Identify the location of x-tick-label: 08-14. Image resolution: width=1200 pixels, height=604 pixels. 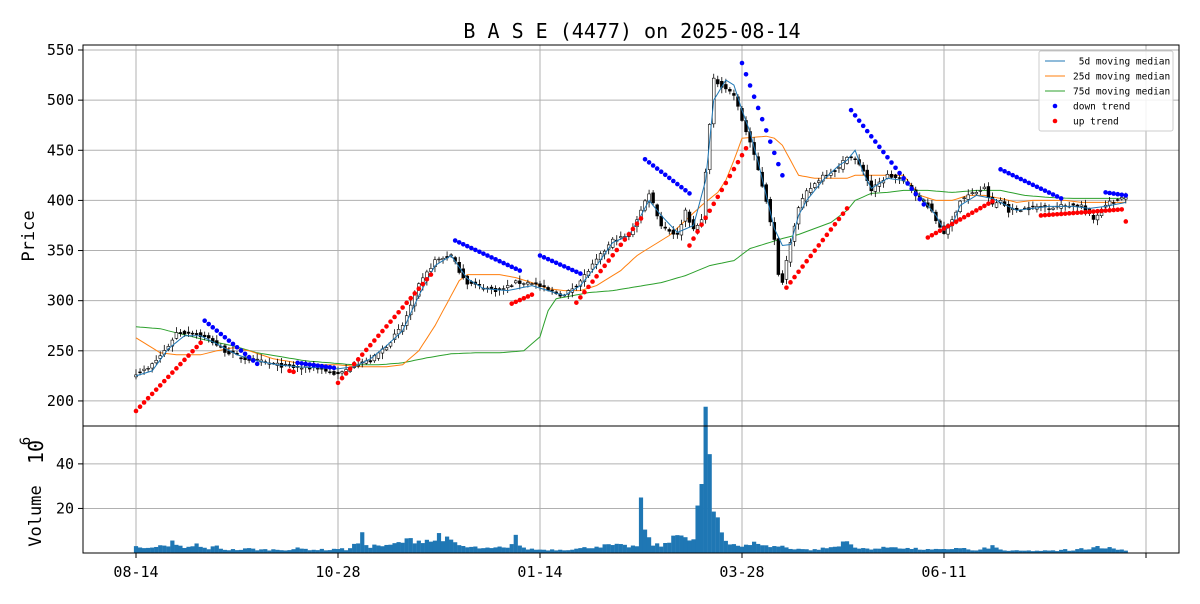
(135, 572).